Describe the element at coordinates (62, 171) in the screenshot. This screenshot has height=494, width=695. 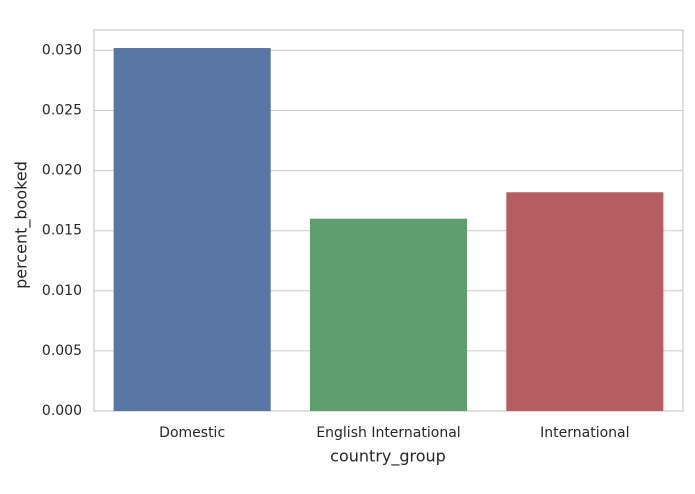
I see `y-tick-label: 0.020` at that location.